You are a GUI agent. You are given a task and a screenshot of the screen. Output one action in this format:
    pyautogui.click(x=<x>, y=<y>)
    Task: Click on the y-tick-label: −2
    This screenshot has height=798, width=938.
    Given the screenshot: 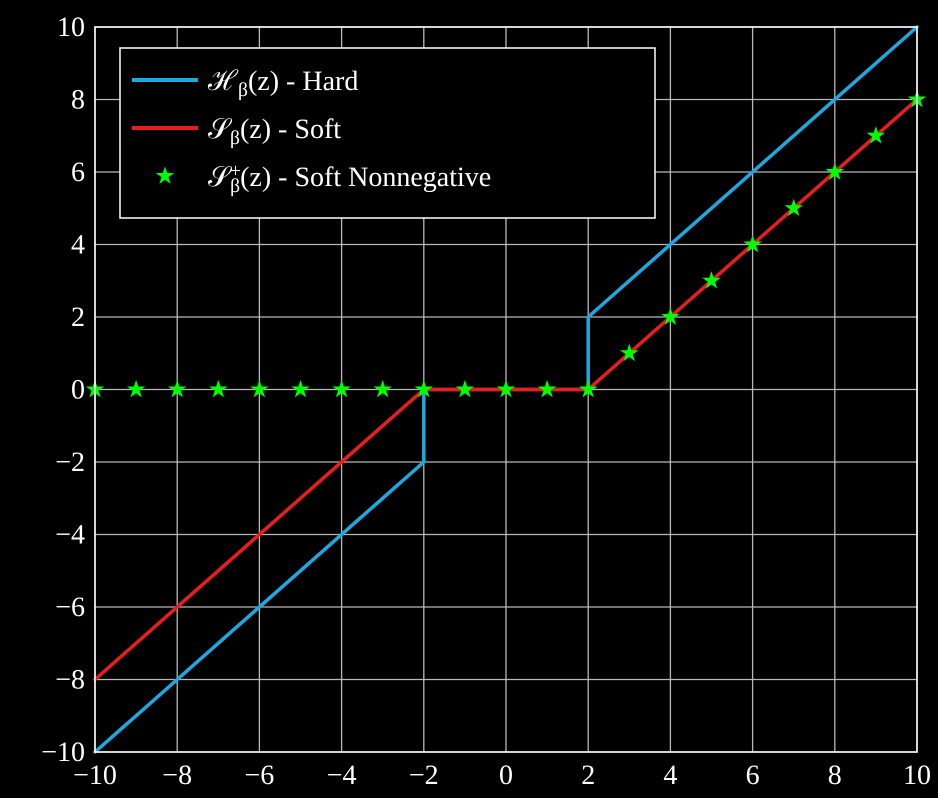 What is the action you would take?
    pyautogui.click(x=70, y=462)
    